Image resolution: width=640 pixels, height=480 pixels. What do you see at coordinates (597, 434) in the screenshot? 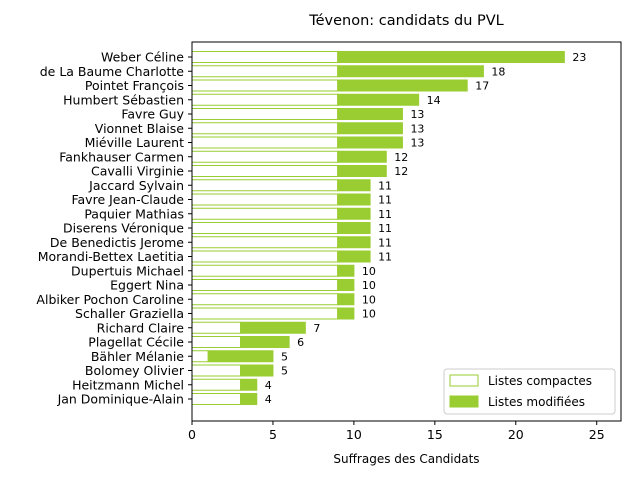
I see `x-tick-label: 25` at bounding box center [597, 434].